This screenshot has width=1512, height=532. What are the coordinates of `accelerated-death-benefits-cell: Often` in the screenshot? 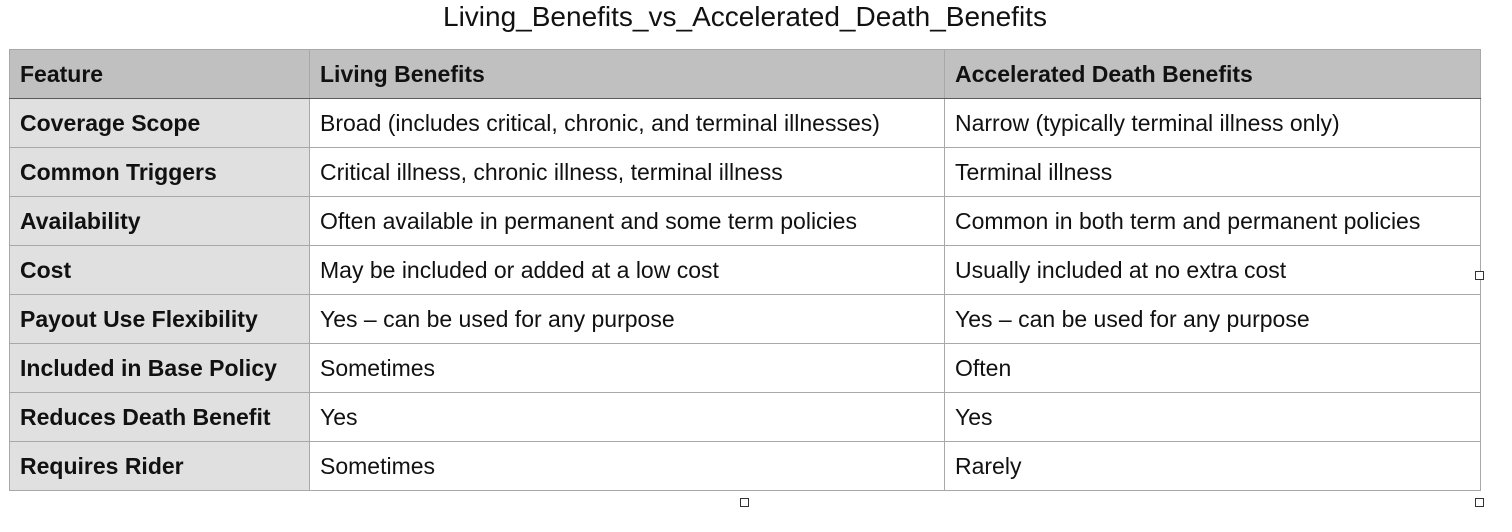 It's located at (1212, 368).